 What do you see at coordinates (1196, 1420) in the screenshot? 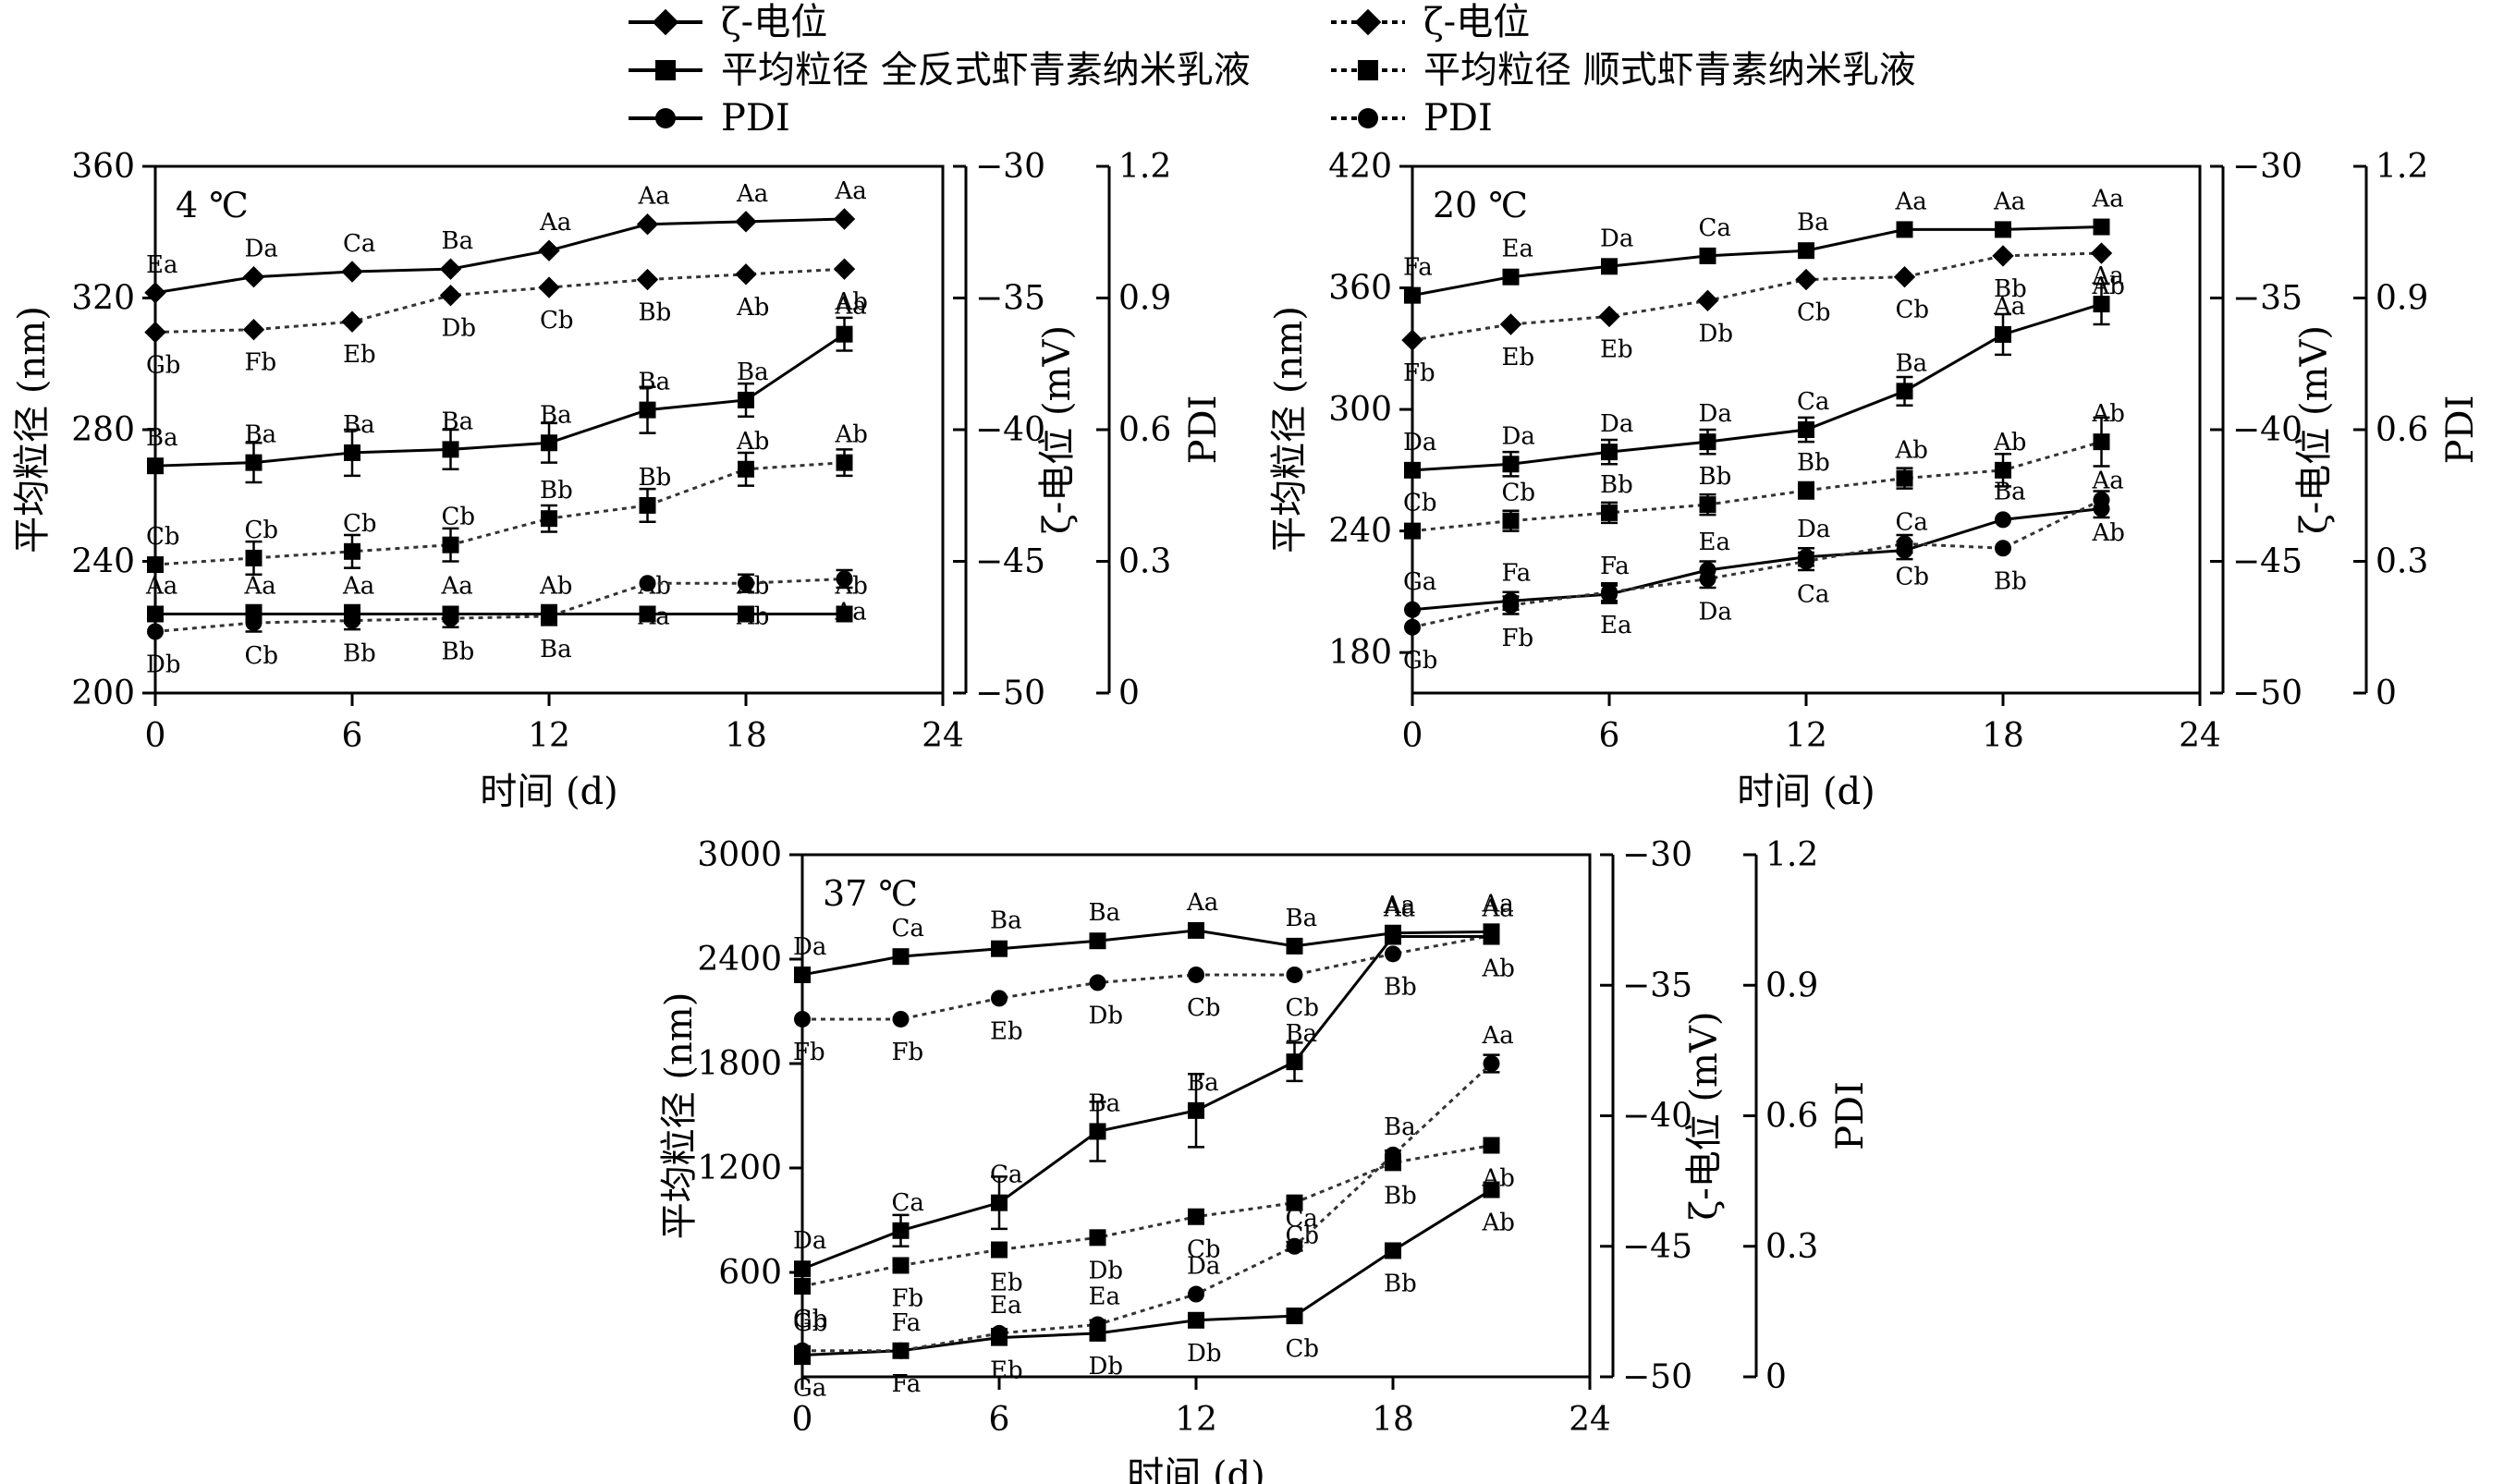
I see `x-tick-label: 12` at bounding box center [1196, 1420].